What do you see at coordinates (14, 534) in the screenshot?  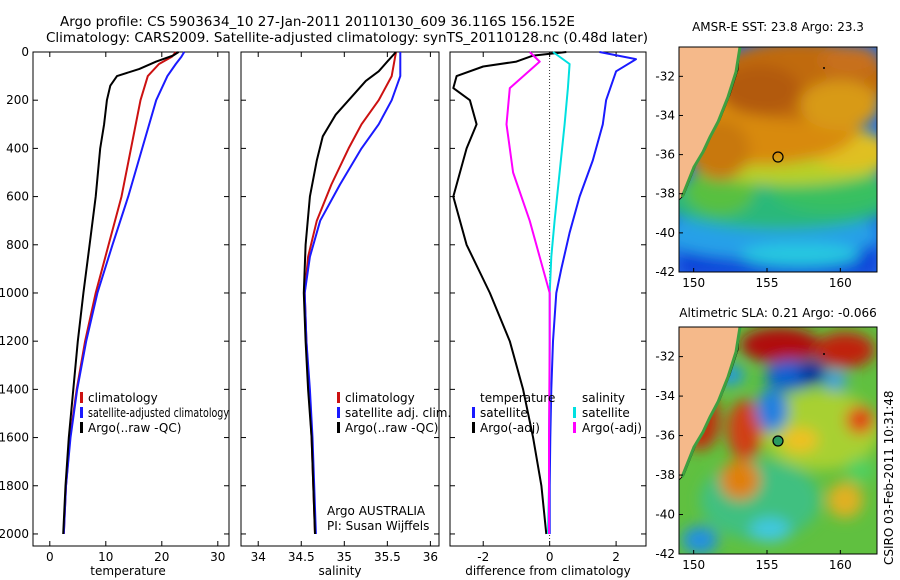 I see `y-tick-label: 2000` at bounding box center [14, 534].